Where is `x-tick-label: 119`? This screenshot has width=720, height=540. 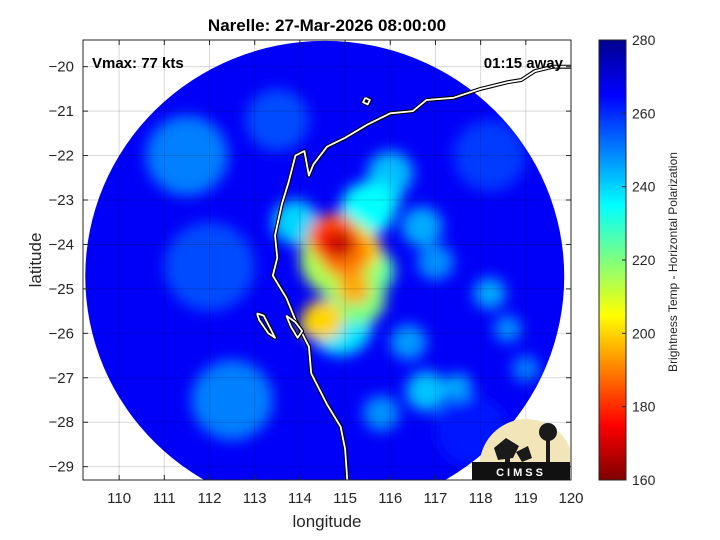
x-tick-label: 119 is located at coordinates (526, 498).